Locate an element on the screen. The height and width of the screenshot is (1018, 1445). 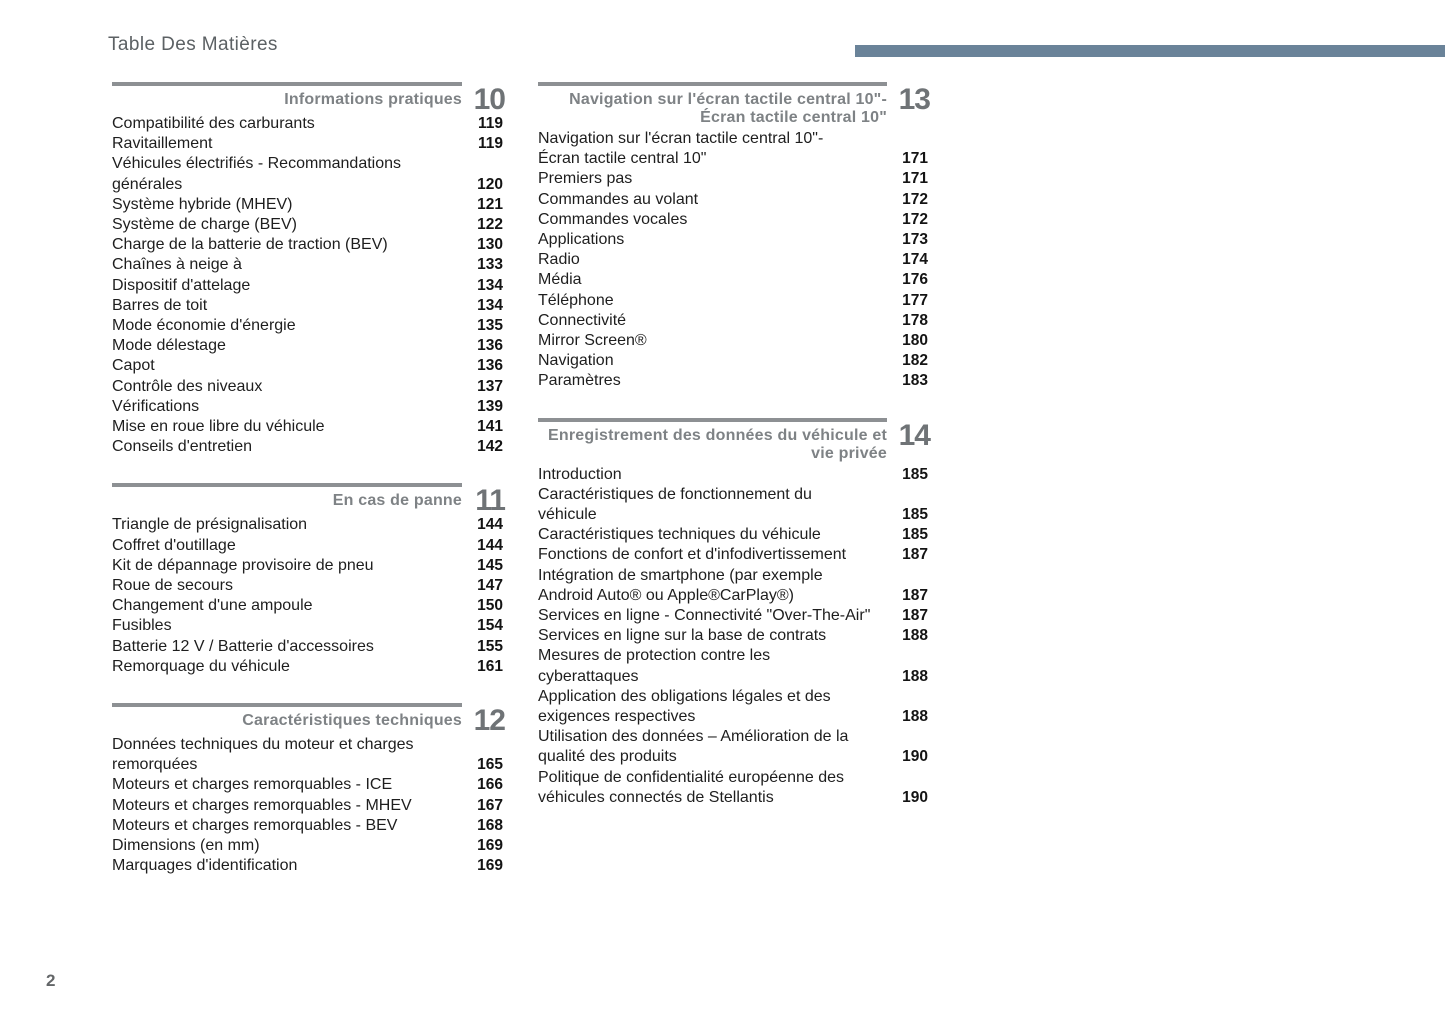
section-number: 14 is located at coordinates (914, 435).